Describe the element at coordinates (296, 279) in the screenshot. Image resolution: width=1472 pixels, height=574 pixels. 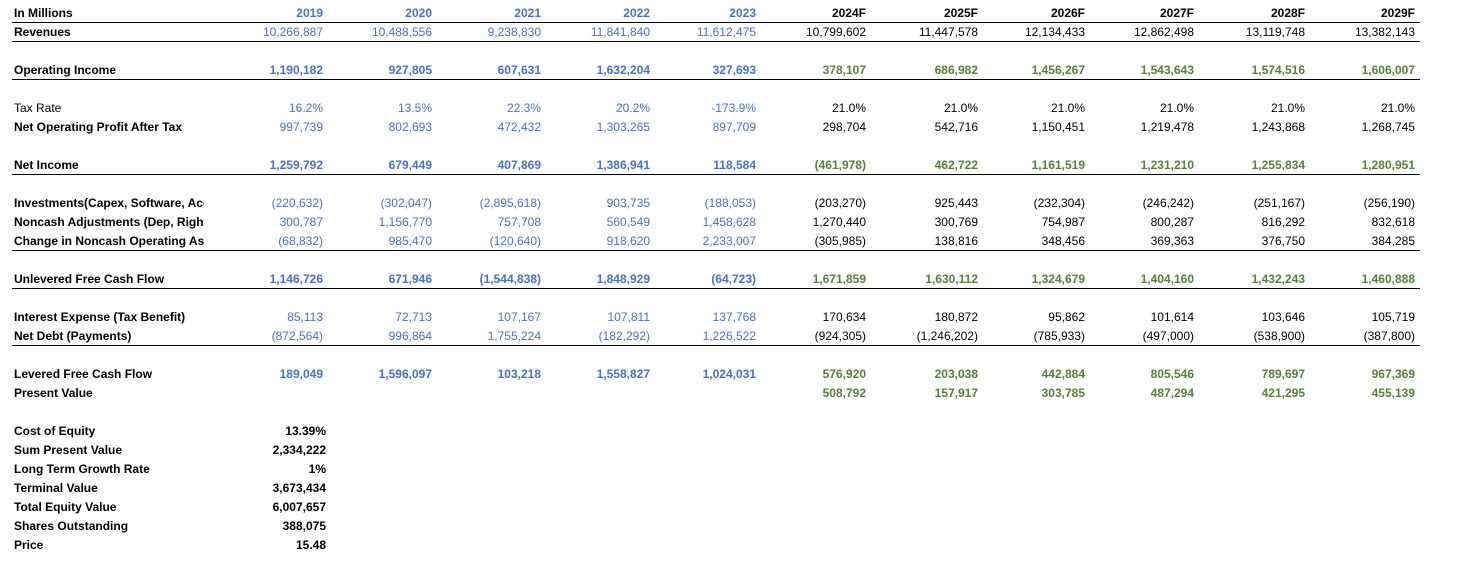
I see `table-cell: 1,146,726` at that location.